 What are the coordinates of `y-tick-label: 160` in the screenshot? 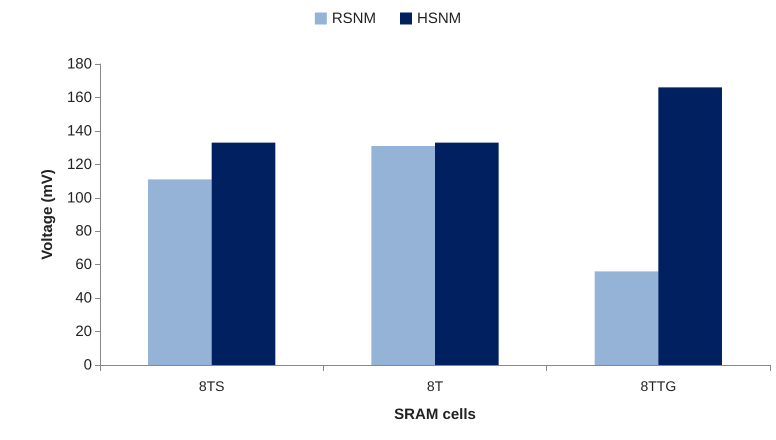 It's located at (79, 97).